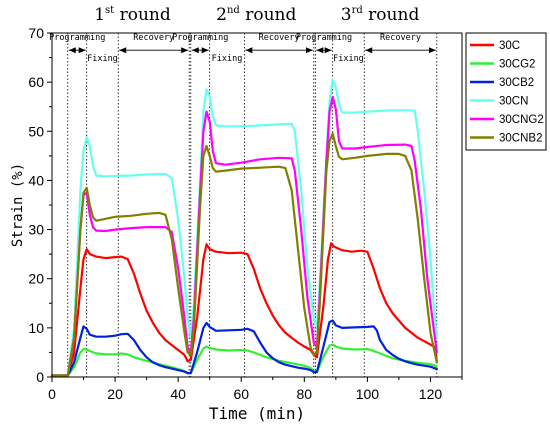 The image size is (550, 429). I want to click on y-axis-label: Strain (%), so click(18, 205).